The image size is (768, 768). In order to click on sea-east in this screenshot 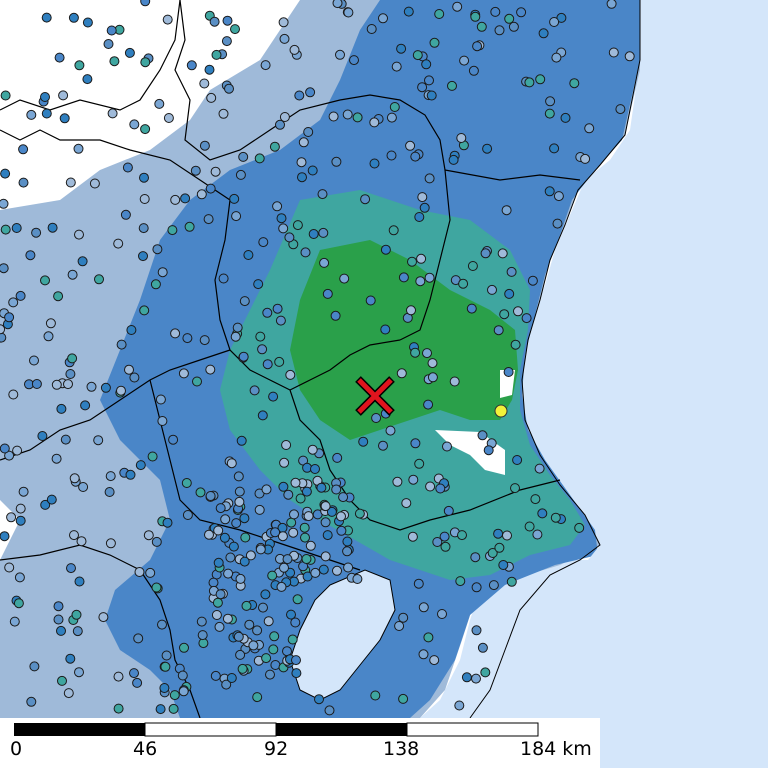, I will do `click(619, 656)`.